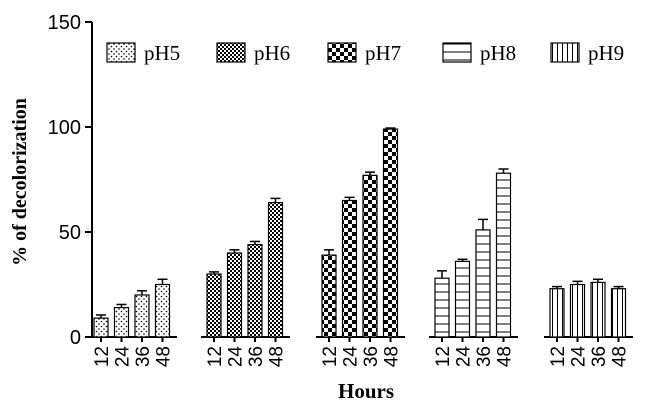 The image size is (651, 403). Describe the element at coordinates (121, 52) in the screenshot. I see `legend-swatch-ph5` at that location.